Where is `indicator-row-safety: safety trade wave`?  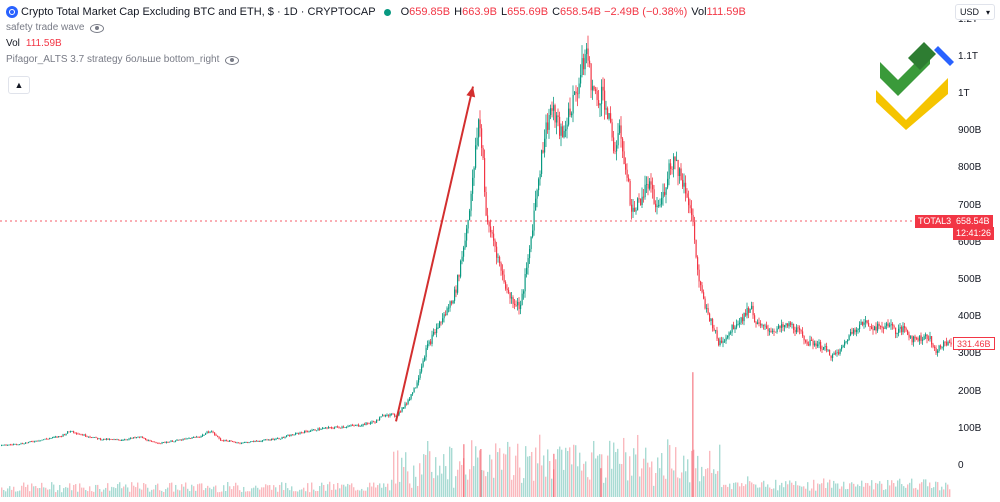 indicator-row-safety: safety trade wave is located at coordinates (376, 28).